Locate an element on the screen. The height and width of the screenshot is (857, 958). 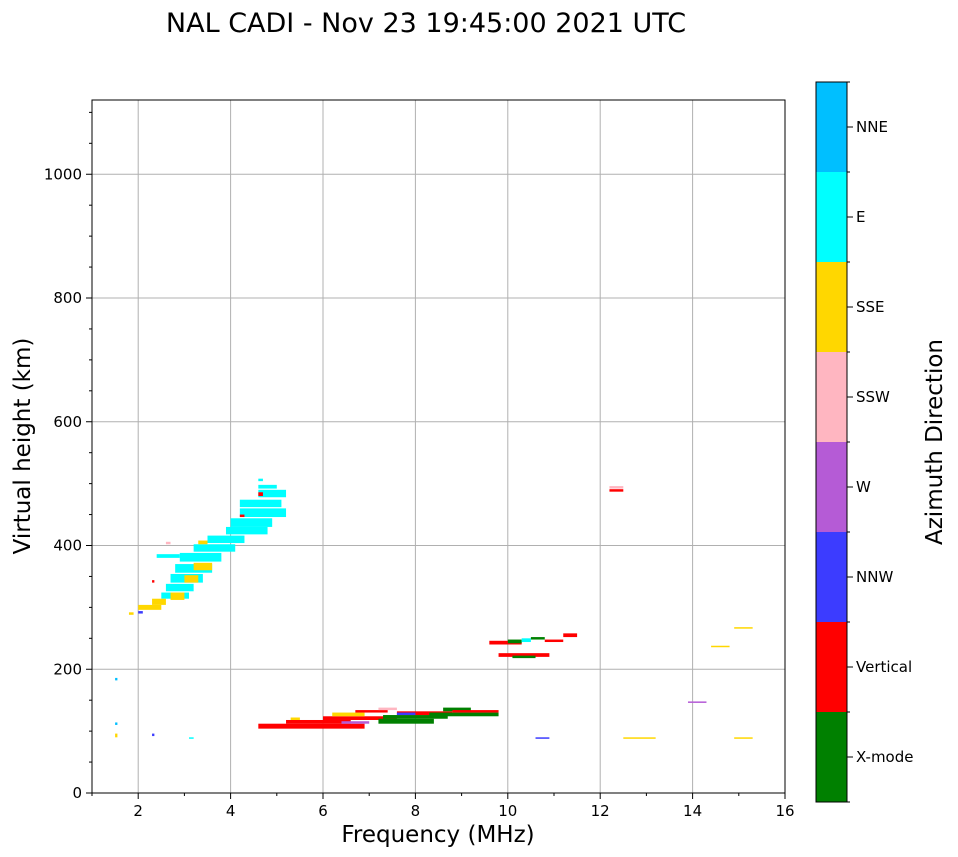
colorbar-tick-label: X-mode is located at coordinates (884, 757).